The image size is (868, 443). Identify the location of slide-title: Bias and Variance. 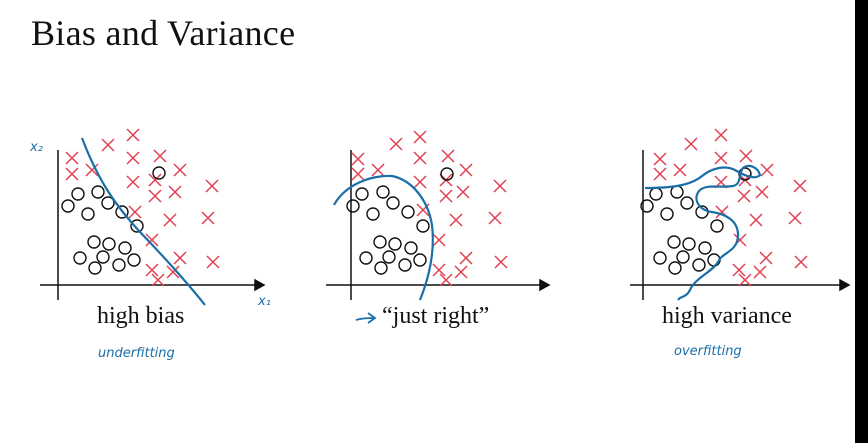
(163, 33).